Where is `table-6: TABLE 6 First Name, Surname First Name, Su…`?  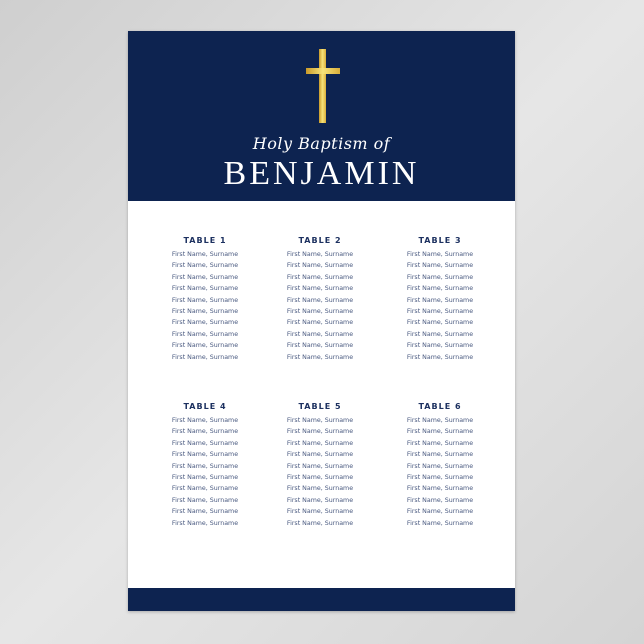
table-6: TABLE 6 First Name, Surname First Name, Su… is located at coordinates (440, 465).